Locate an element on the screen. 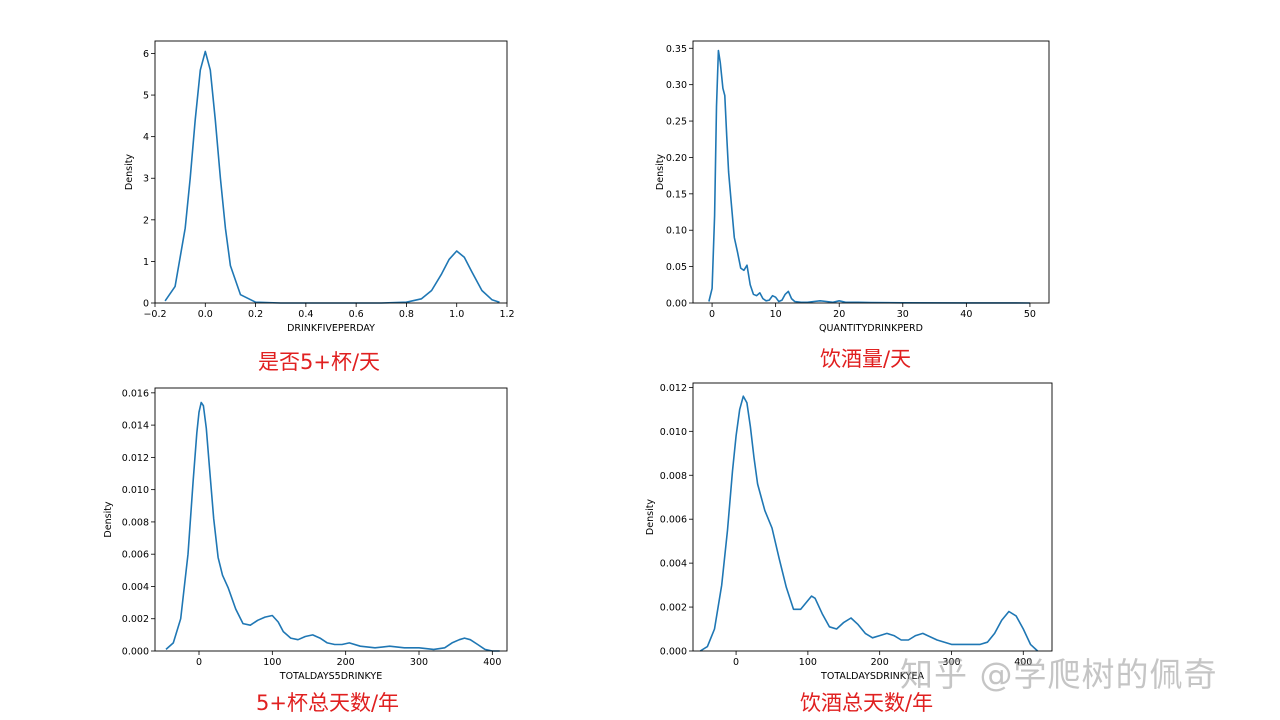  x-tick-label: 1.2 is located at coordinates (506, 314).